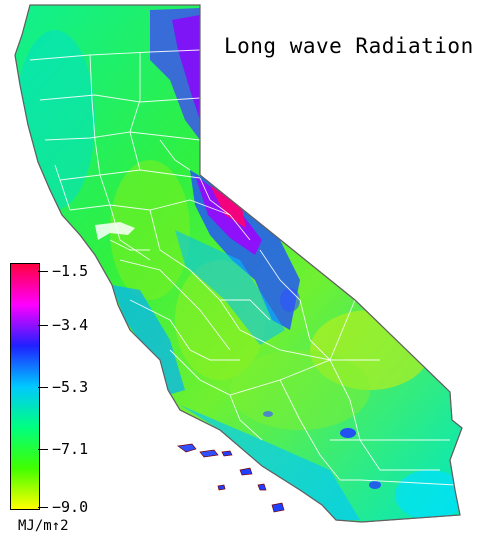 Image resolution: width=500 pixels, height=550 pixels. Describe the element at coordinates (70, 325) in the screenshot. I see `colorbar-tick-label: −3.4` at that location.